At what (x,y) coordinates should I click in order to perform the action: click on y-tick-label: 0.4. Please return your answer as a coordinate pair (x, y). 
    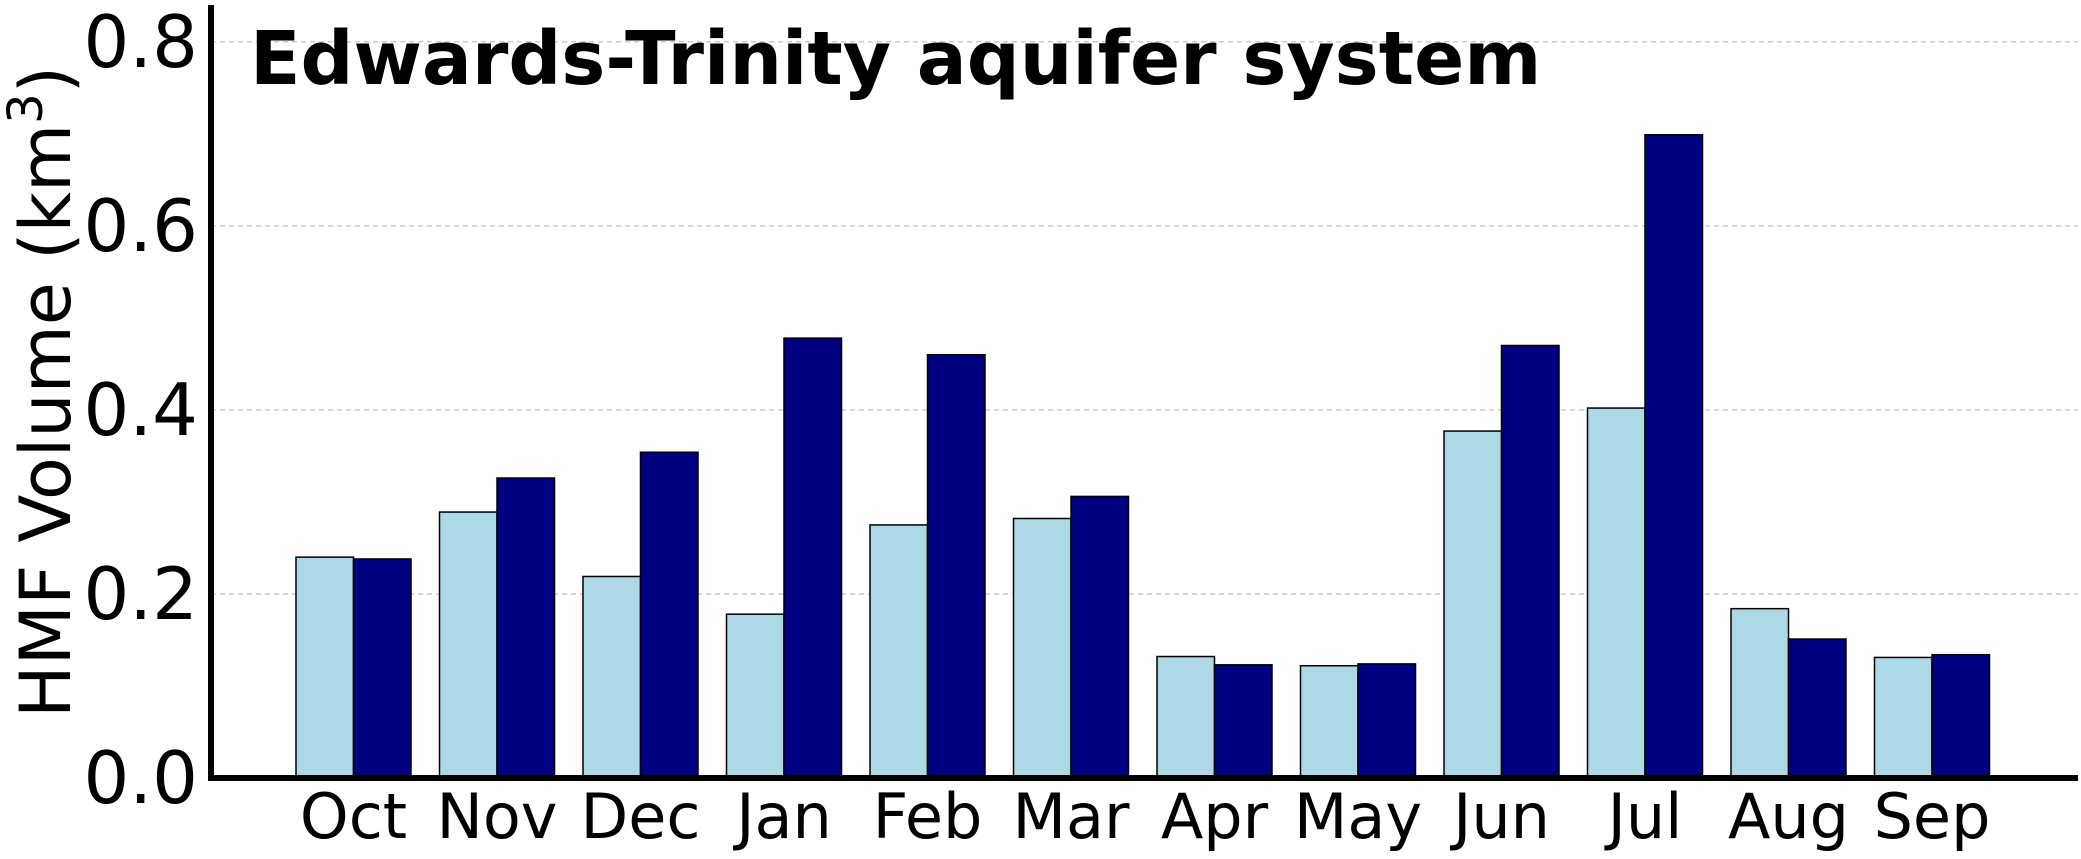
    Looking at the image, I should click on (140, 410).